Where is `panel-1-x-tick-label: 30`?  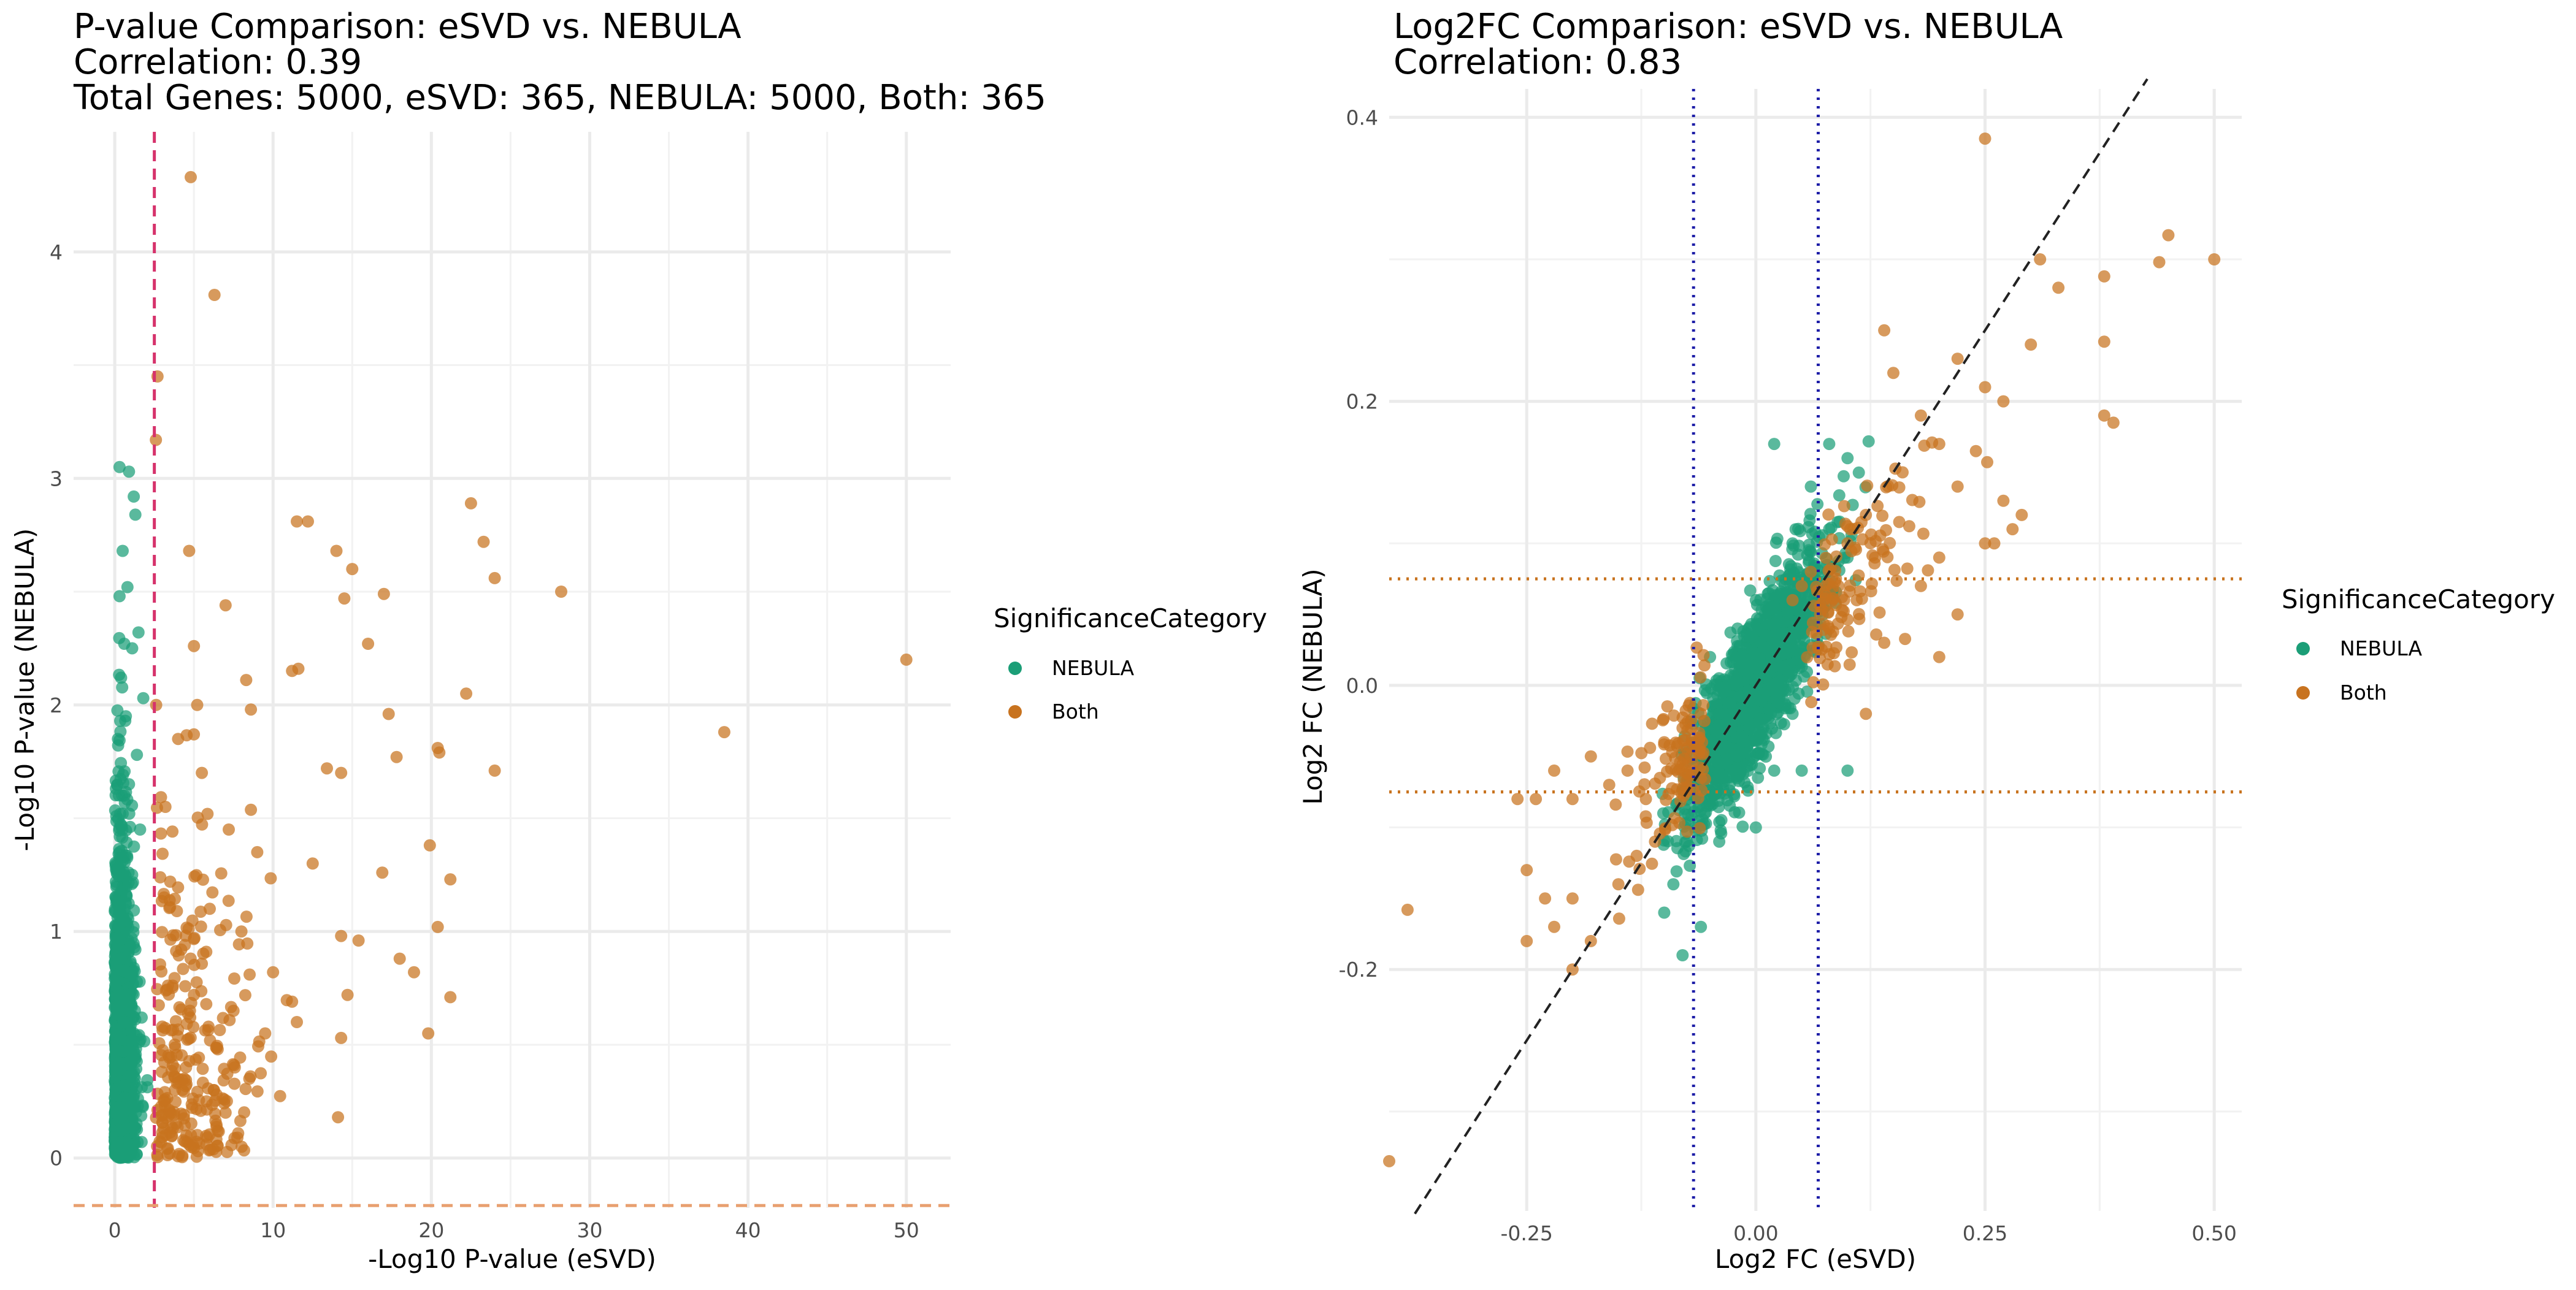
panel-1-x-tick-label: 30 is located at coordinates (589, 1230).